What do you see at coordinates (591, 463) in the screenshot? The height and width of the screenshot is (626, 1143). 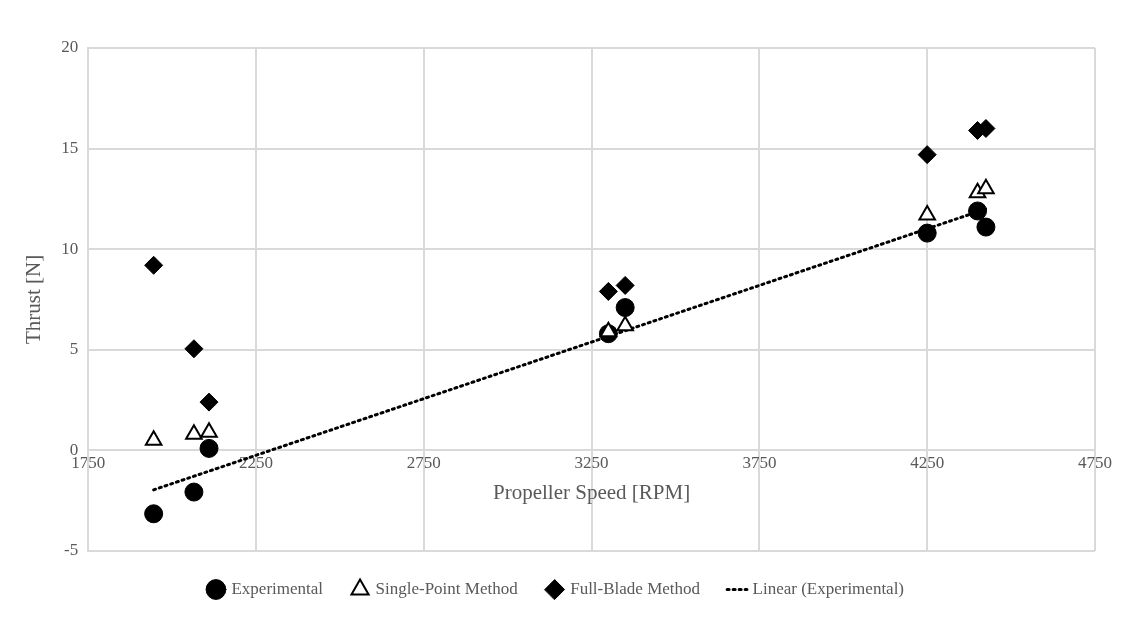 I see `x-tick-label: 3250` at bounding box center [591, 463].